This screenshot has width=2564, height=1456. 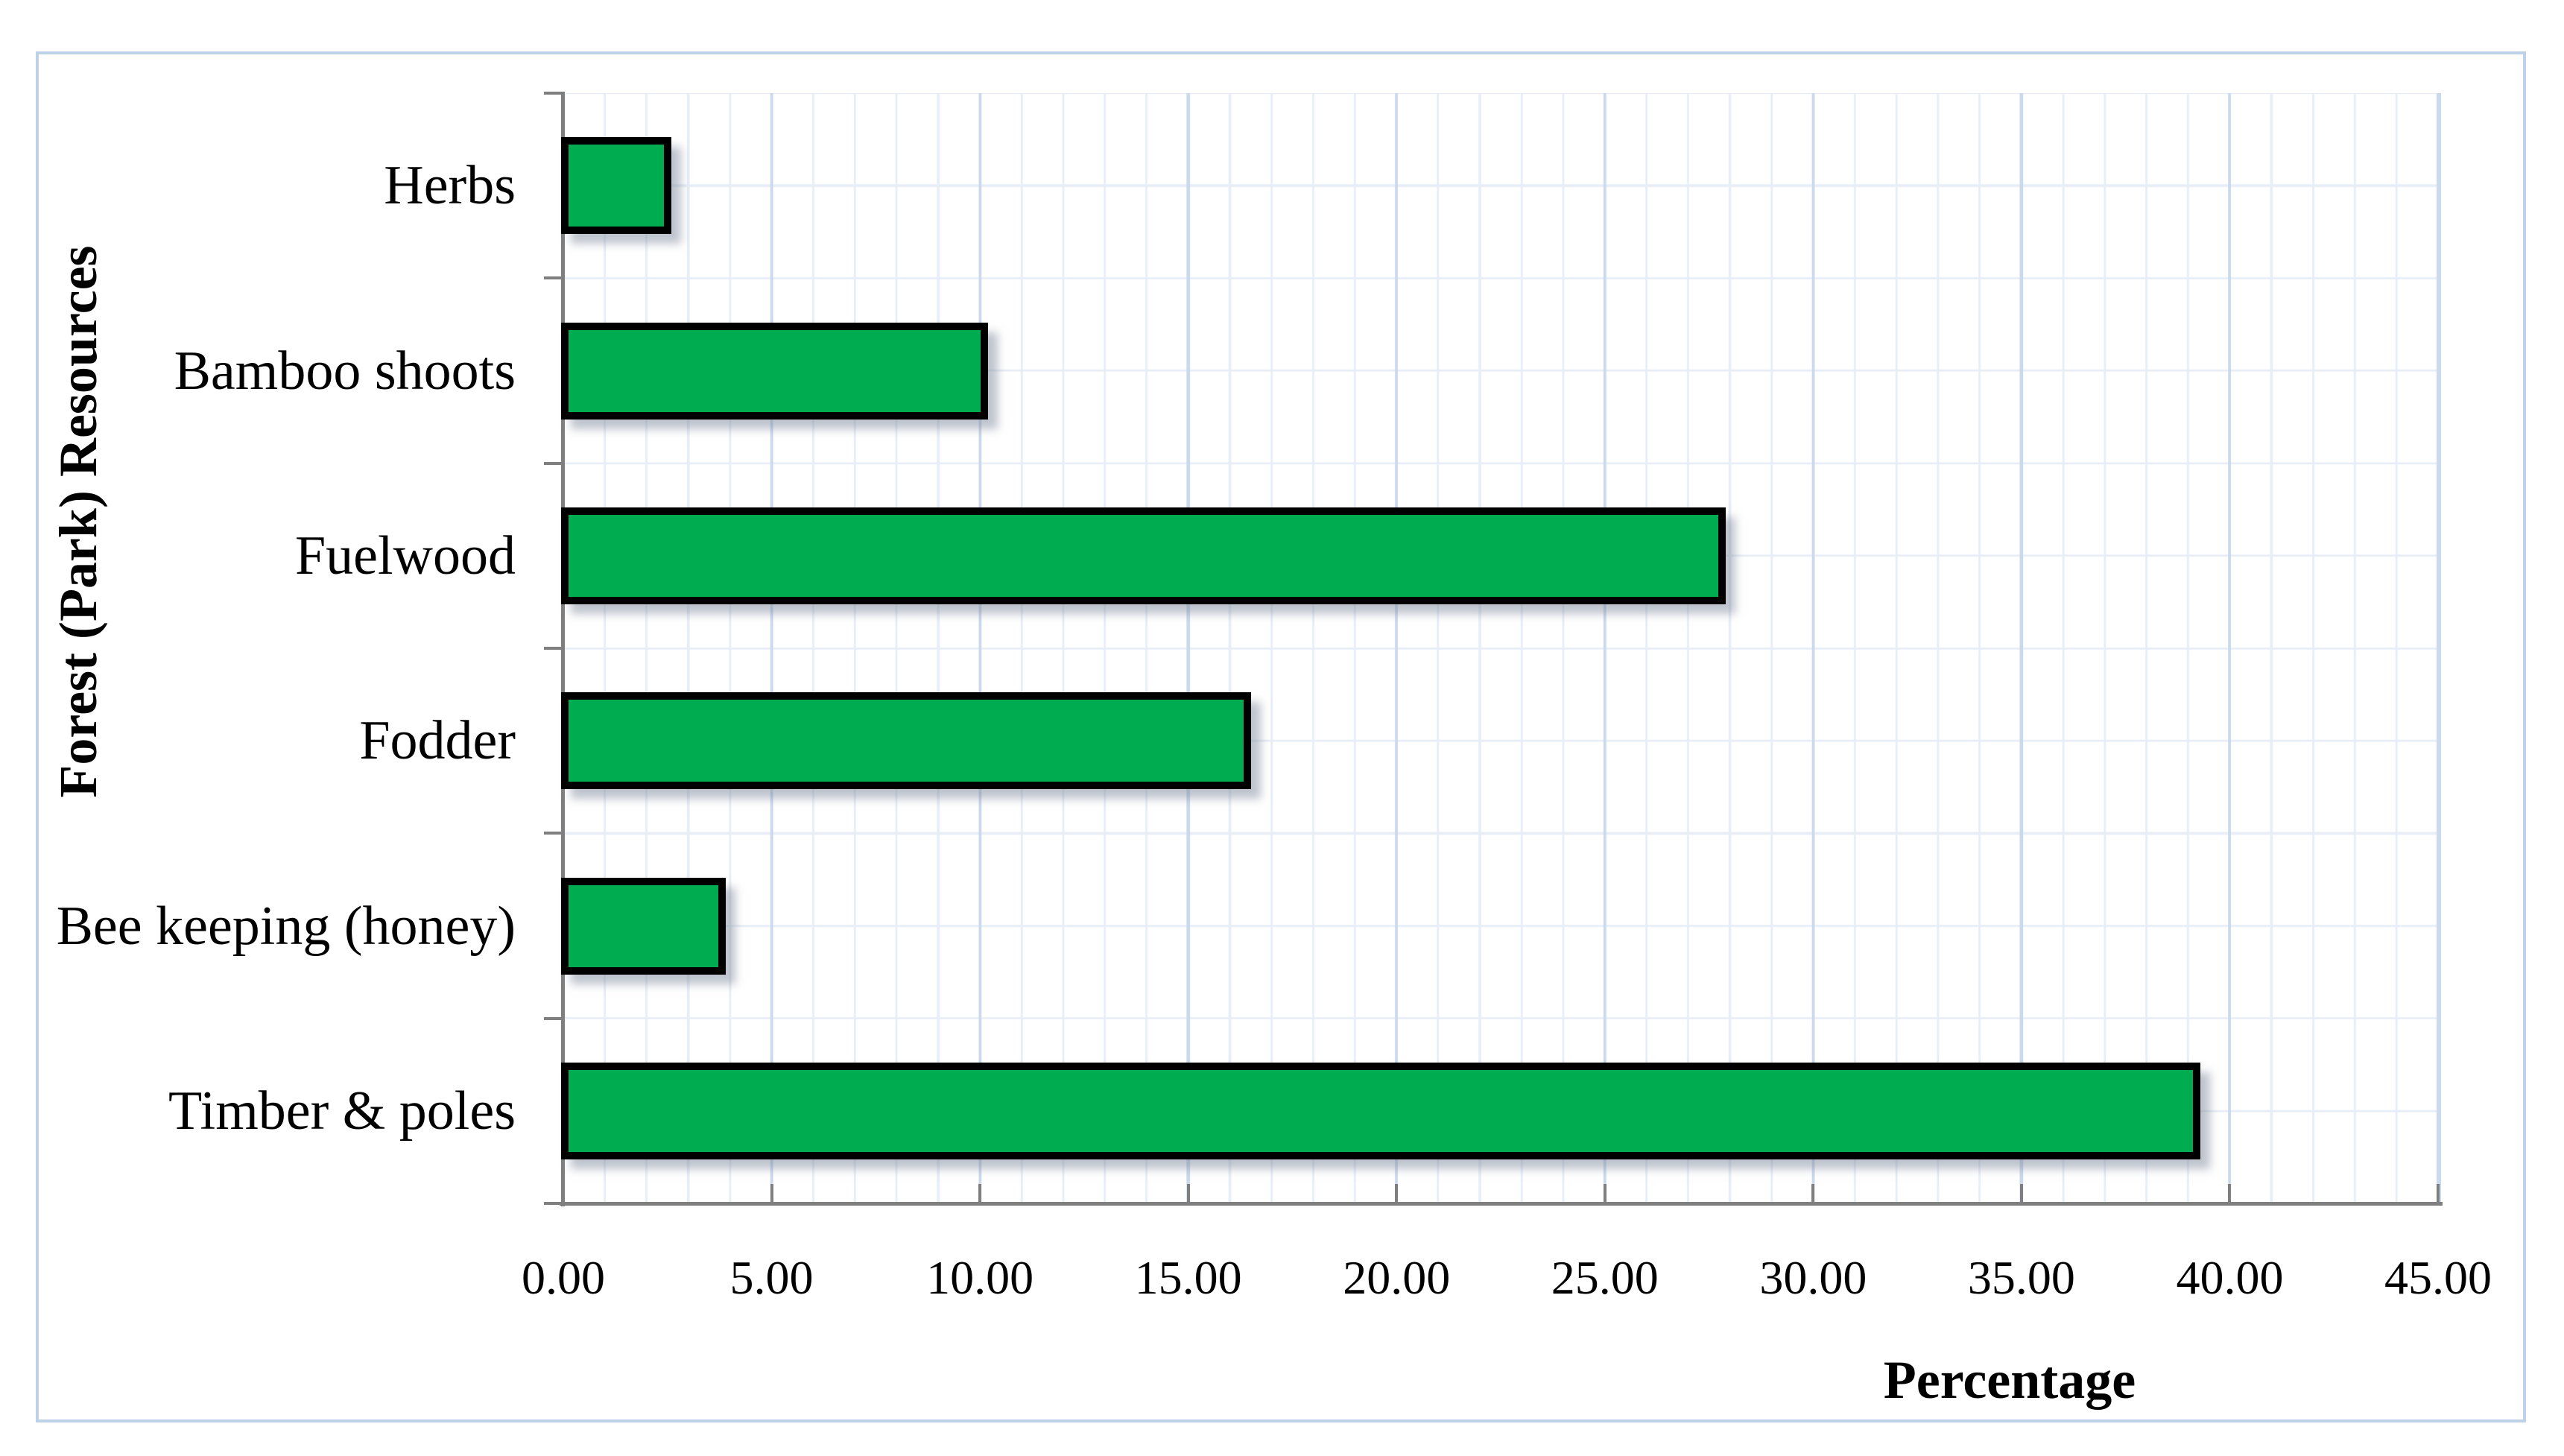 I want to click on bar-herbs, so click(x=616, y=186).